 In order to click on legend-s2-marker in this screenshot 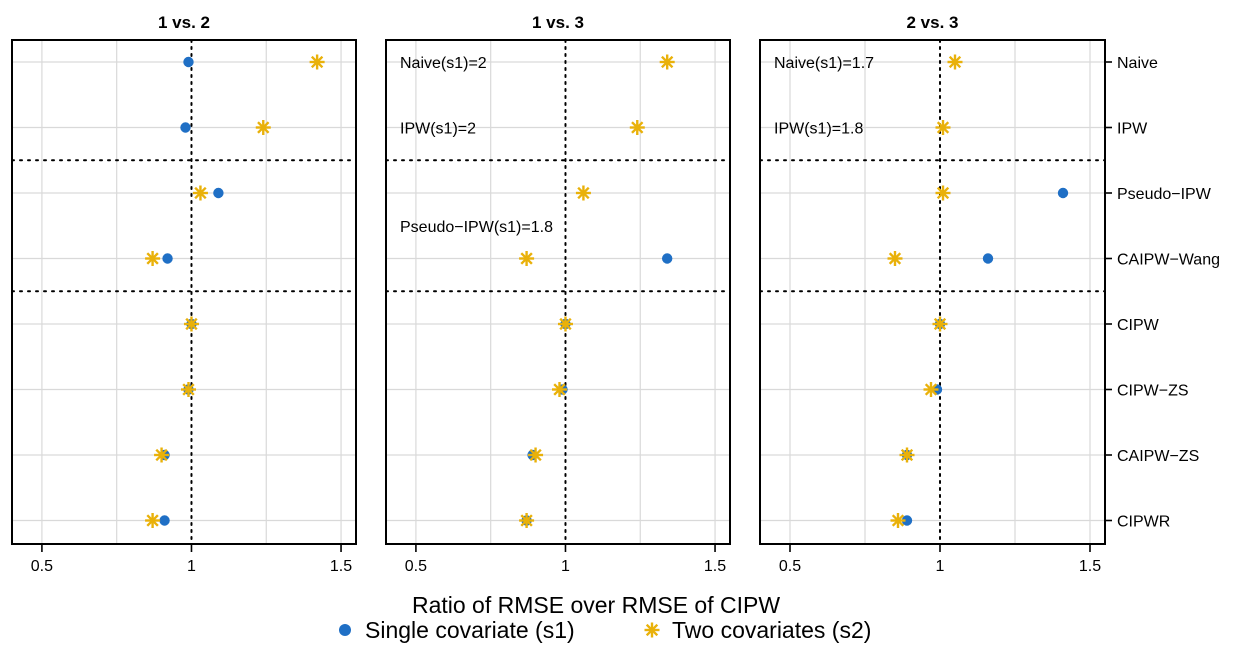, I will do `click(652, 630)`.